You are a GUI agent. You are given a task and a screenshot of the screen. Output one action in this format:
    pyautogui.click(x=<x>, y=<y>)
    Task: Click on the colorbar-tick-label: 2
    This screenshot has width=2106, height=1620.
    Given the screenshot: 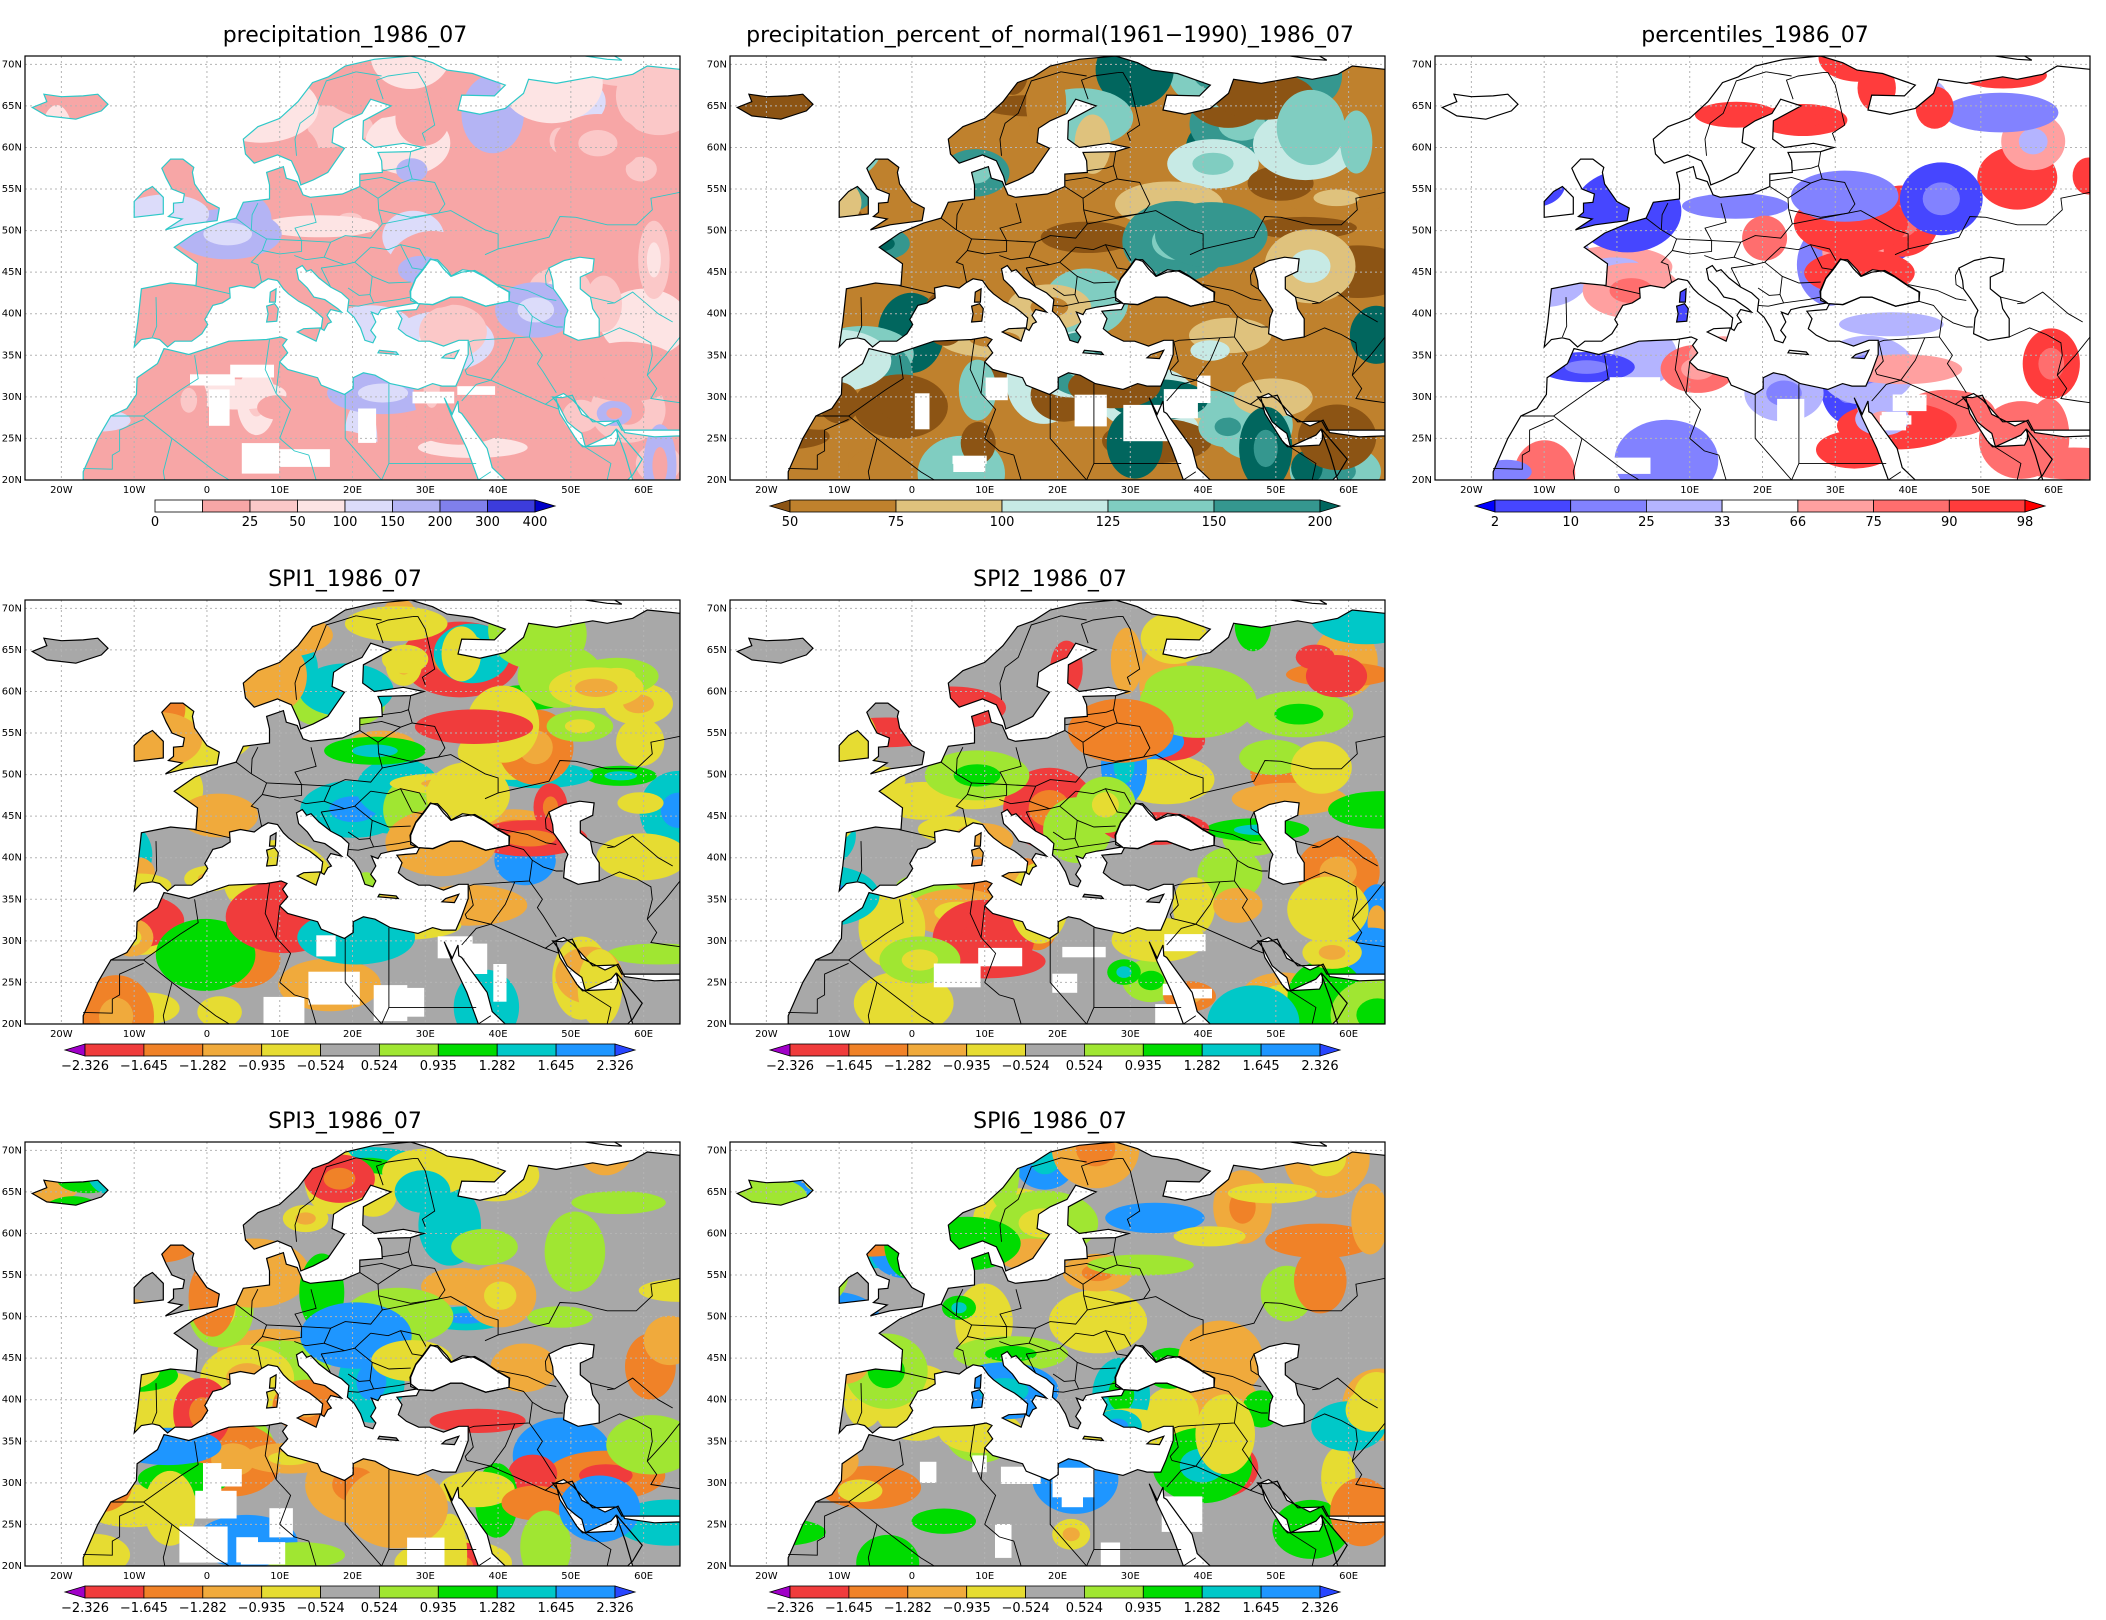 What is the action you would take?
    pyautogui.click(x=1495, y=522)
    